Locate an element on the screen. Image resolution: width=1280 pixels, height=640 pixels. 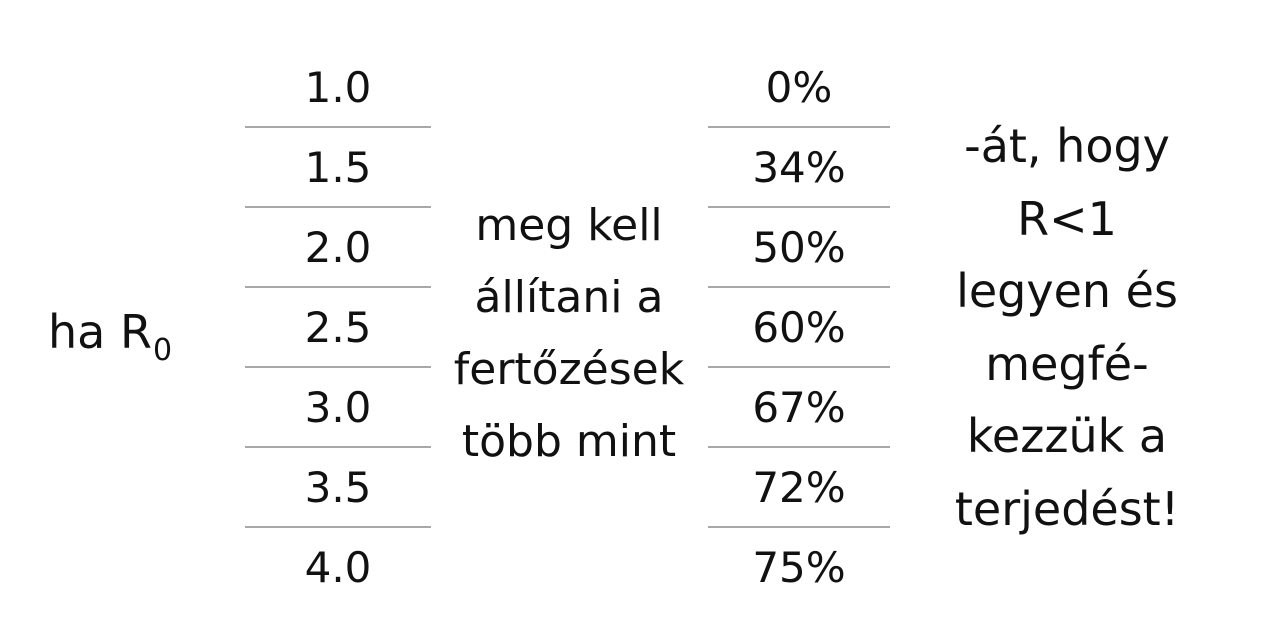
closing-phrase-line: -át, hogy is located at coordinates (1067, 146).